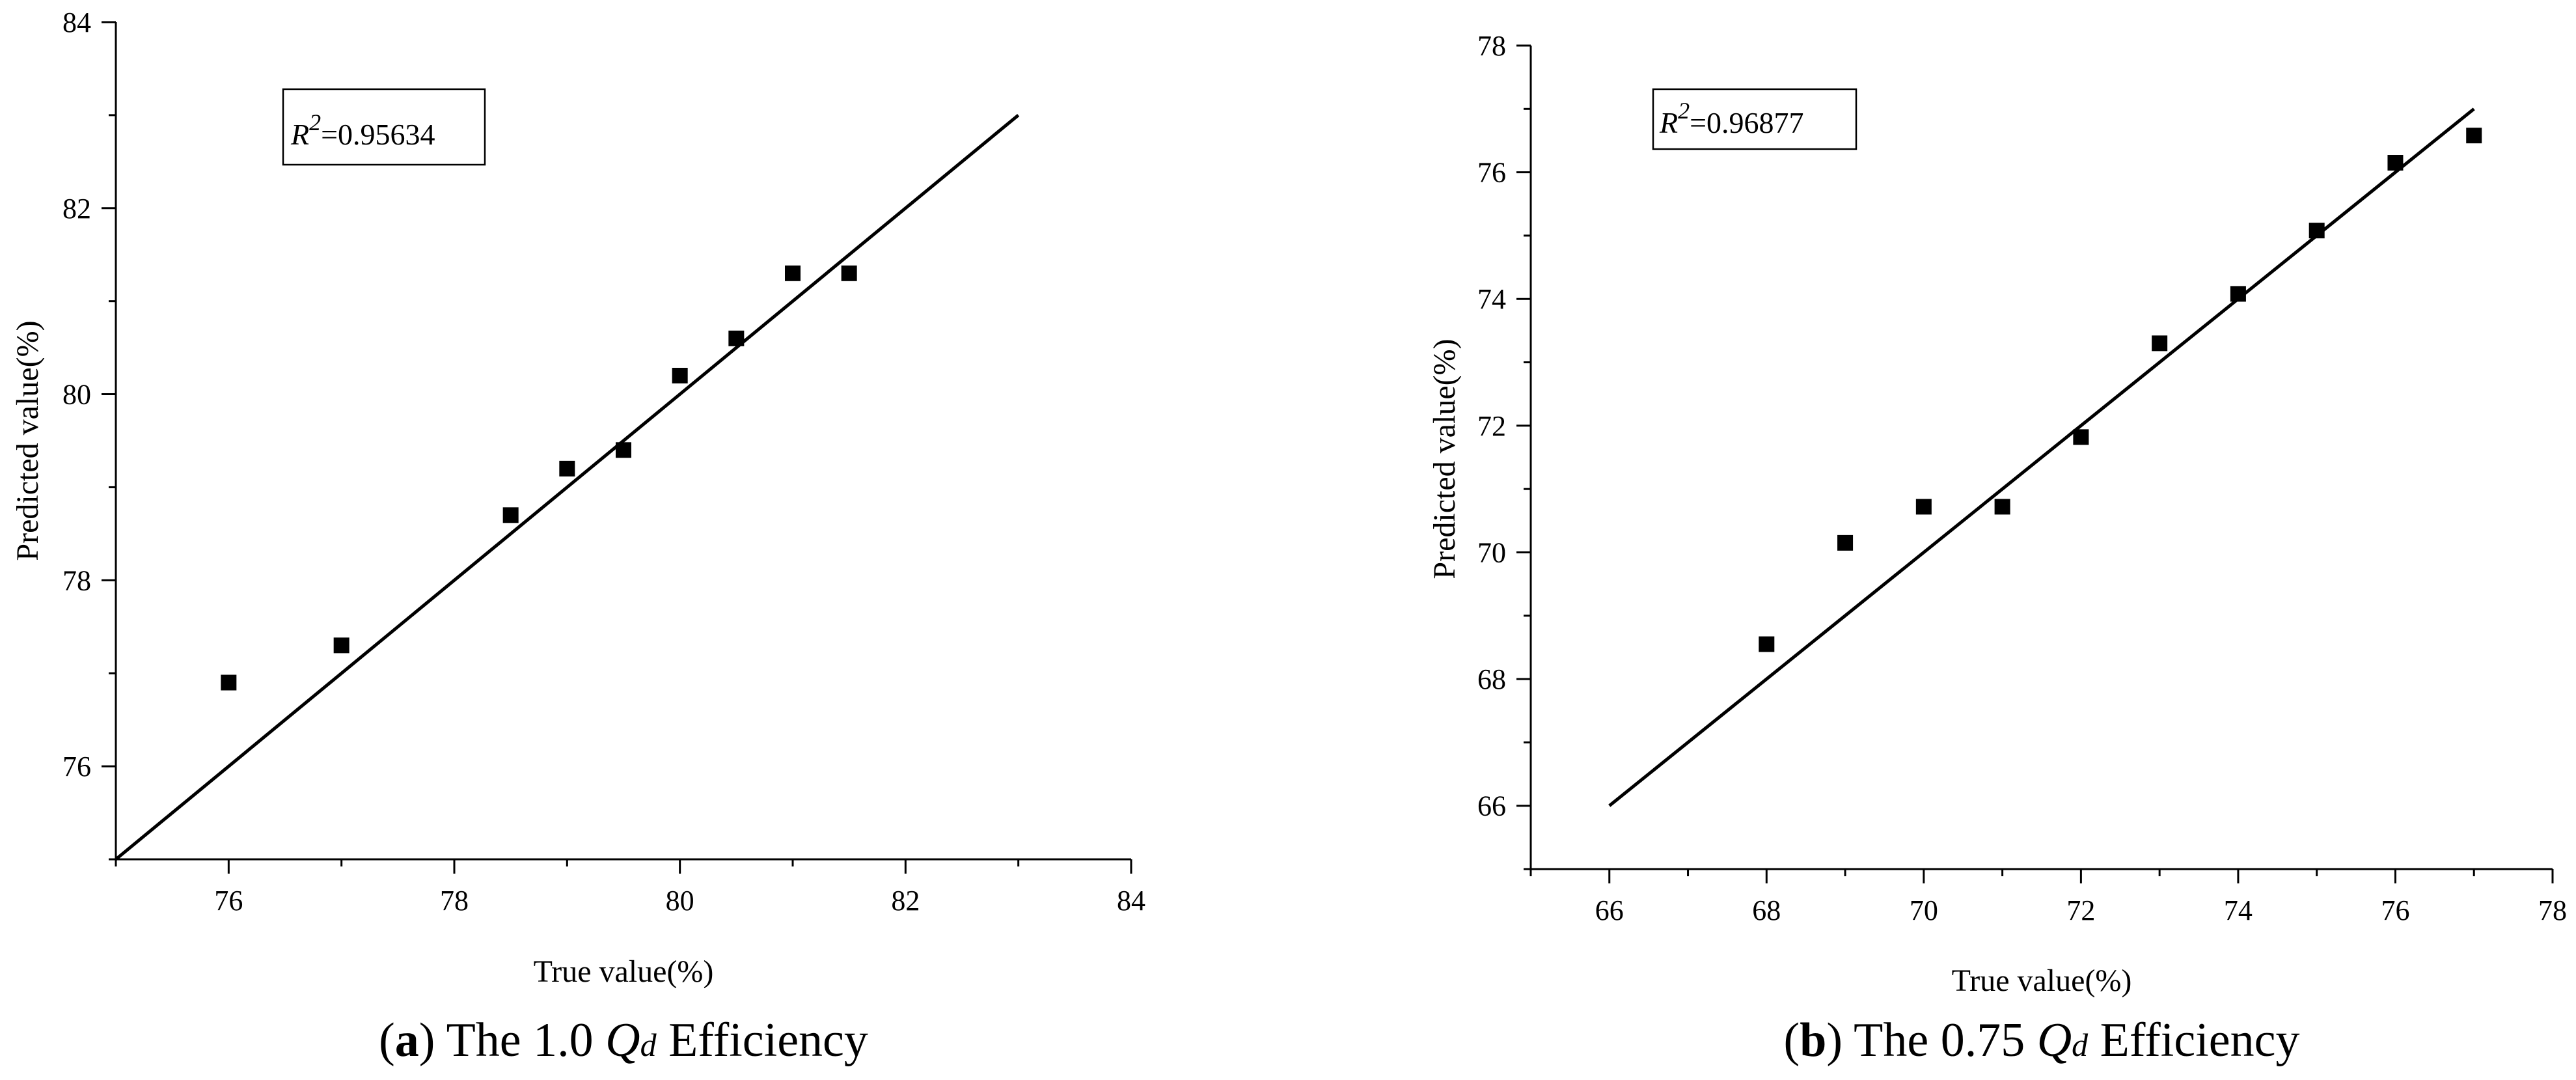 This screenshot has width=2576, height=1080. What do you see at coordinates (2081, 1045) in the screenshot?
I see `chart-b-caption-sub: d` at bounding box center [2081, 1045].